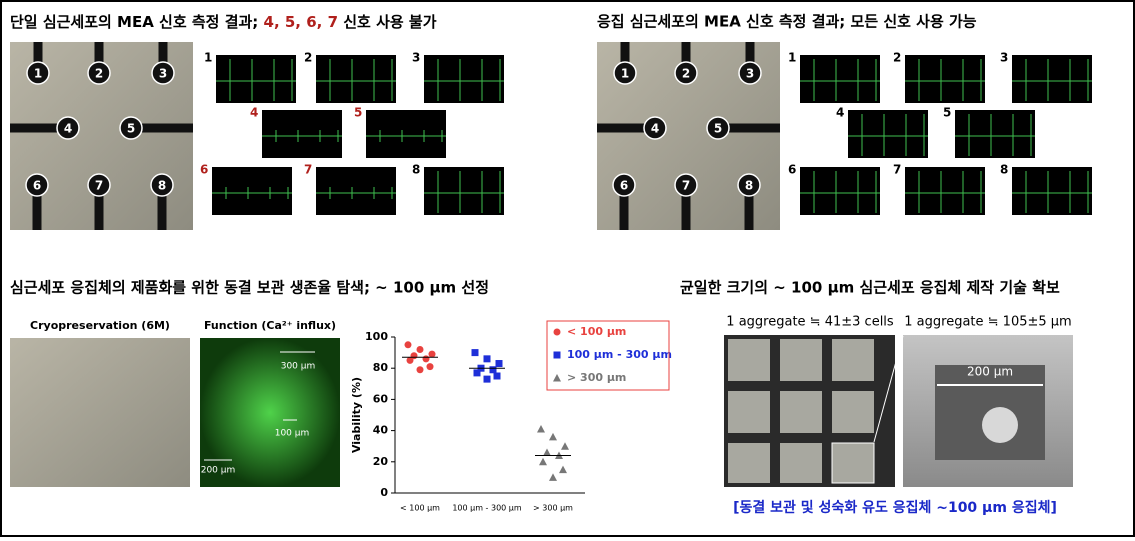 This screenshot has height=541, width=1135. I want to click on scale-label: 300 µm, so click(298, 367).